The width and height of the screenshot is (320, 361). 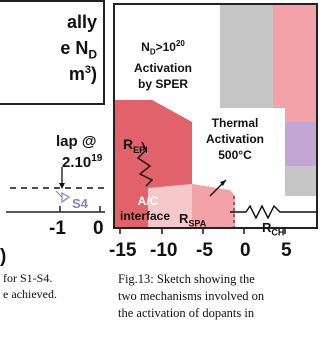 I want to click on nd-box, so click(x=167, y=52).